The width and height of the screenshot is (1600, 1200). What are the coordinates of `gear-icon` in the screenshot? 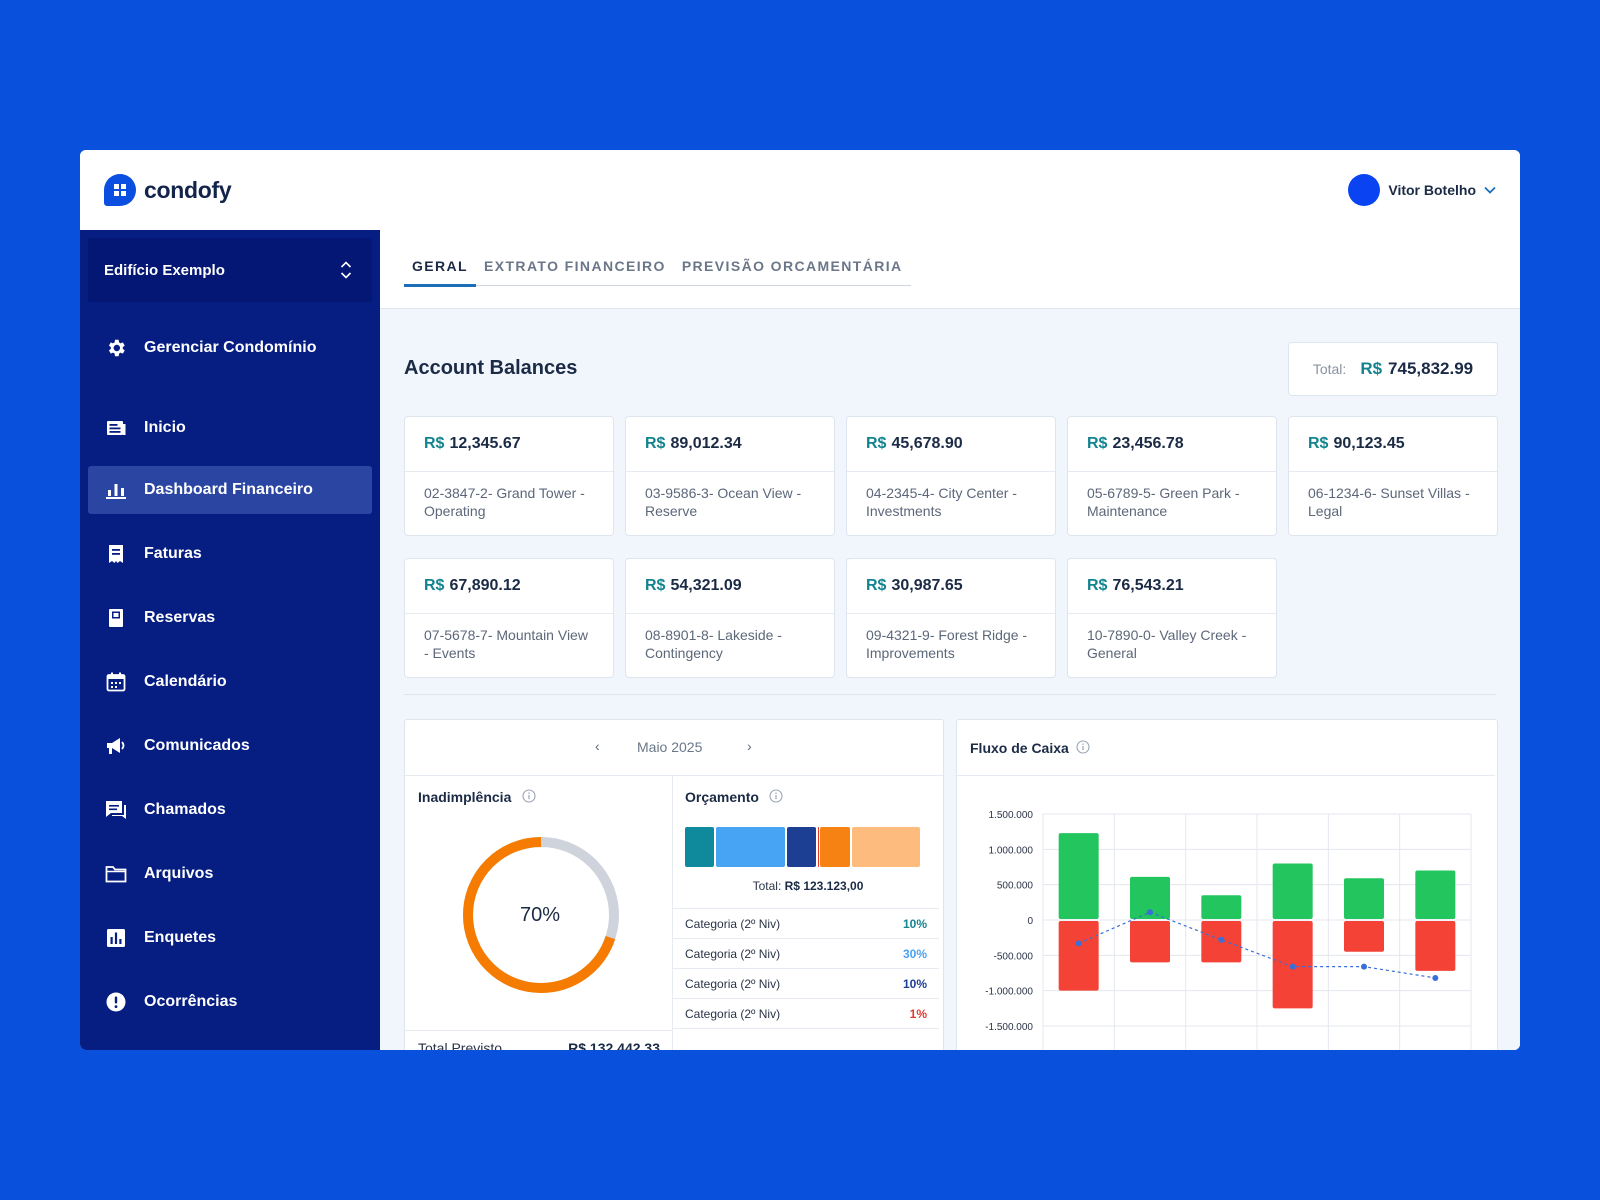 It's located at (116, 348).